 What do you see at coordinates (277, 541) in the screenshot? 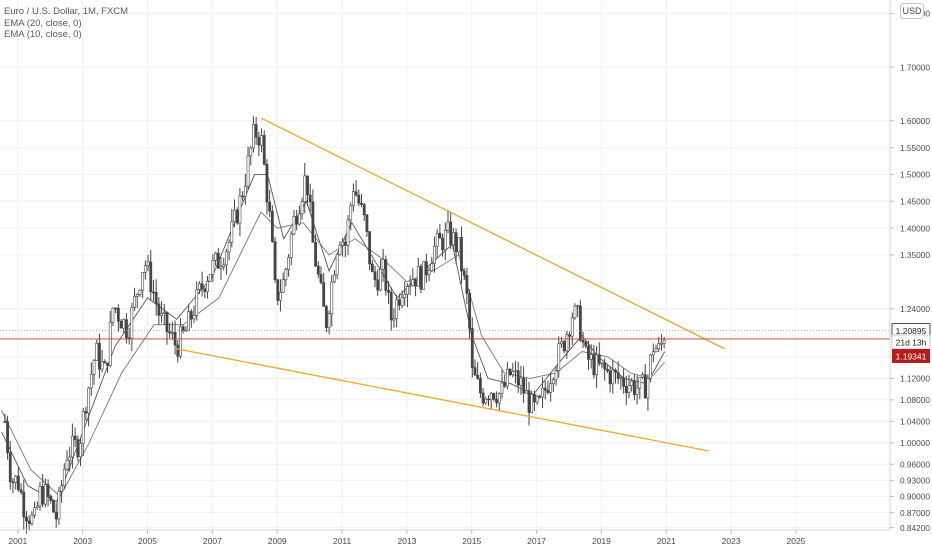
I see `x-tick-label: 2009` at bounding box center [277, 541].